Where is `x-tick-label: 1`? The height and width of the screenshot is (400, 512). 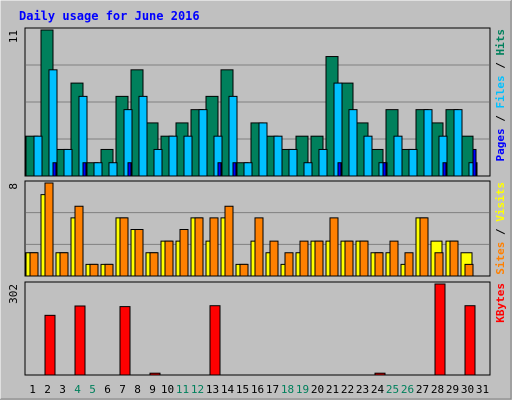 x-tick-label: 1 is located at coordinates (32, 389).